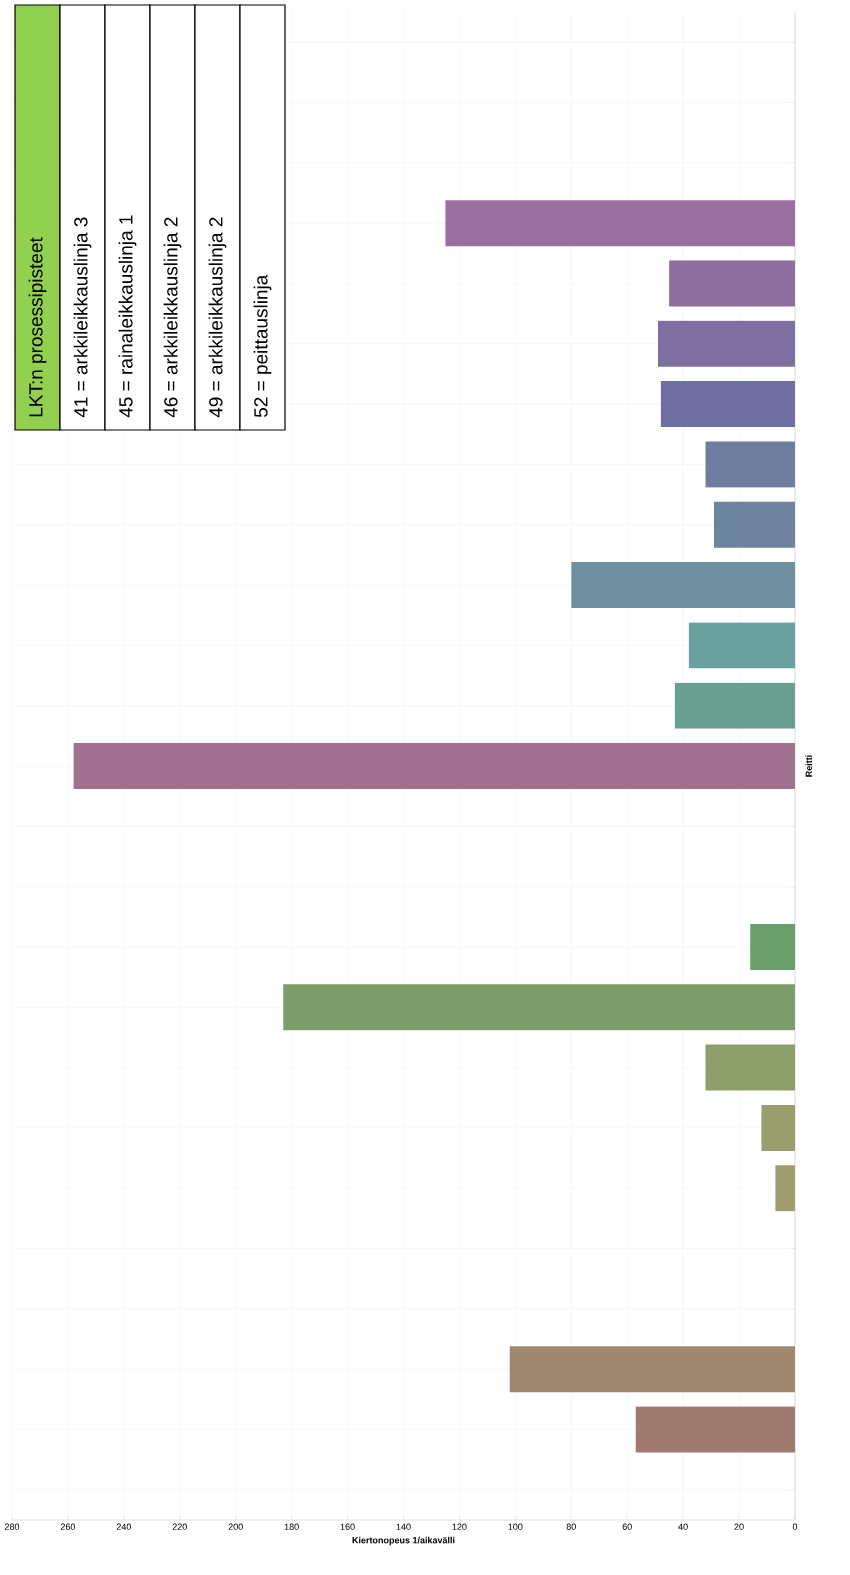  What do you see at coordinates (37, 327) in the screenshot?
I see `annotation: LKT:n prosessipisteet` at bounding box center [37, 327].